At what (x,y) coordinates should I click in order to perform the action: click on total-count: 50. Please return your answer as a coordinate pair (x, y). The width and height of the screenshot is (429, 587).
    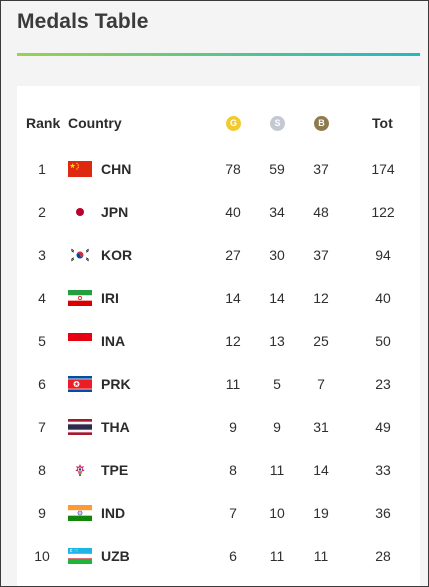
    Looking at the image, I should click on (383, 341).